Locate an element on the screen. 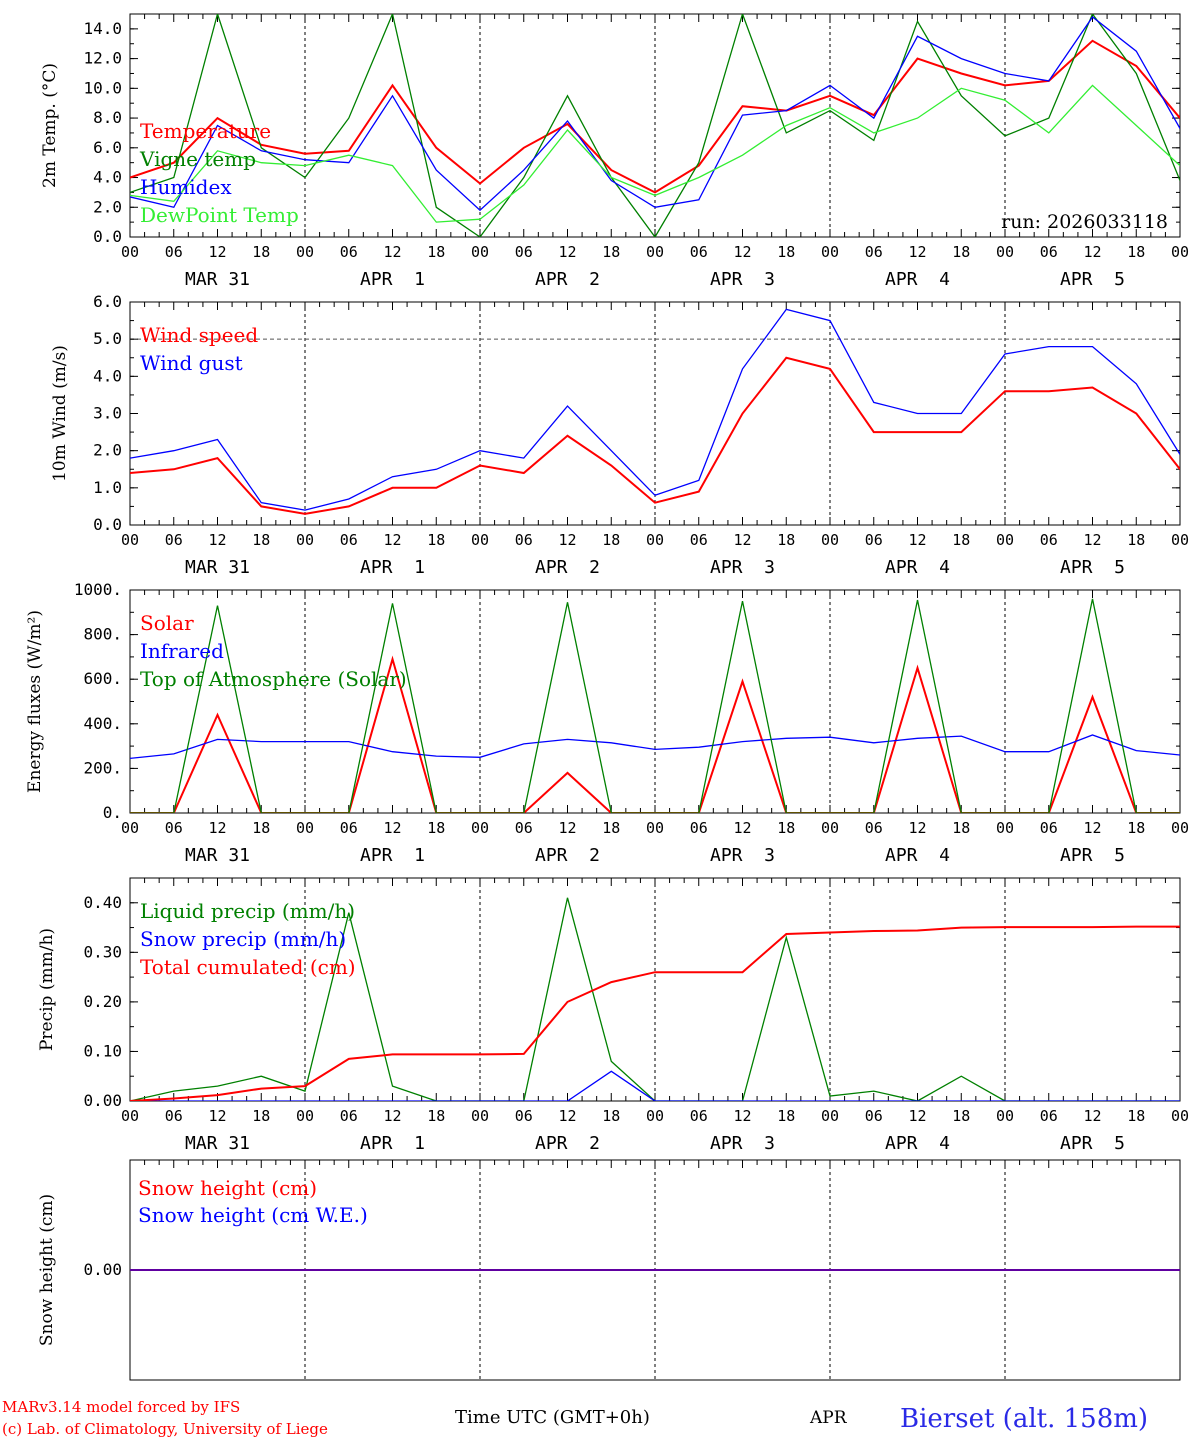  series-temperature is located at coordinates (655, 116).